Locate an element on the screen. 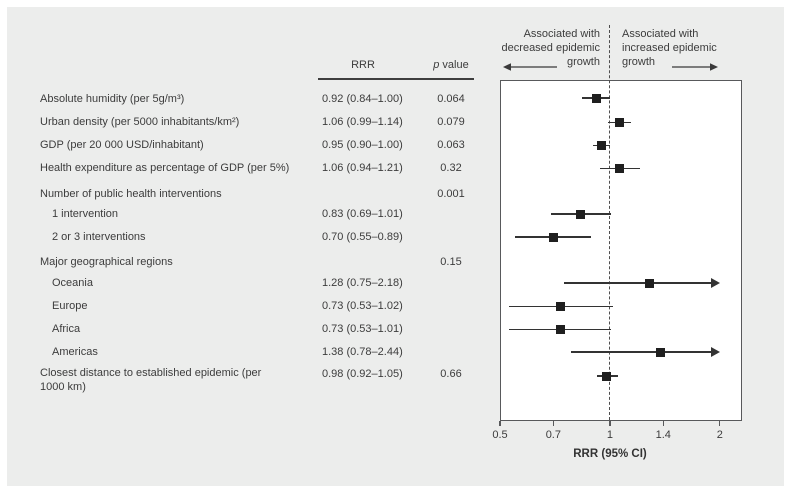 This screenshot has width=791, height=493. row-label: Oceania is located at coordinates (72, 283).